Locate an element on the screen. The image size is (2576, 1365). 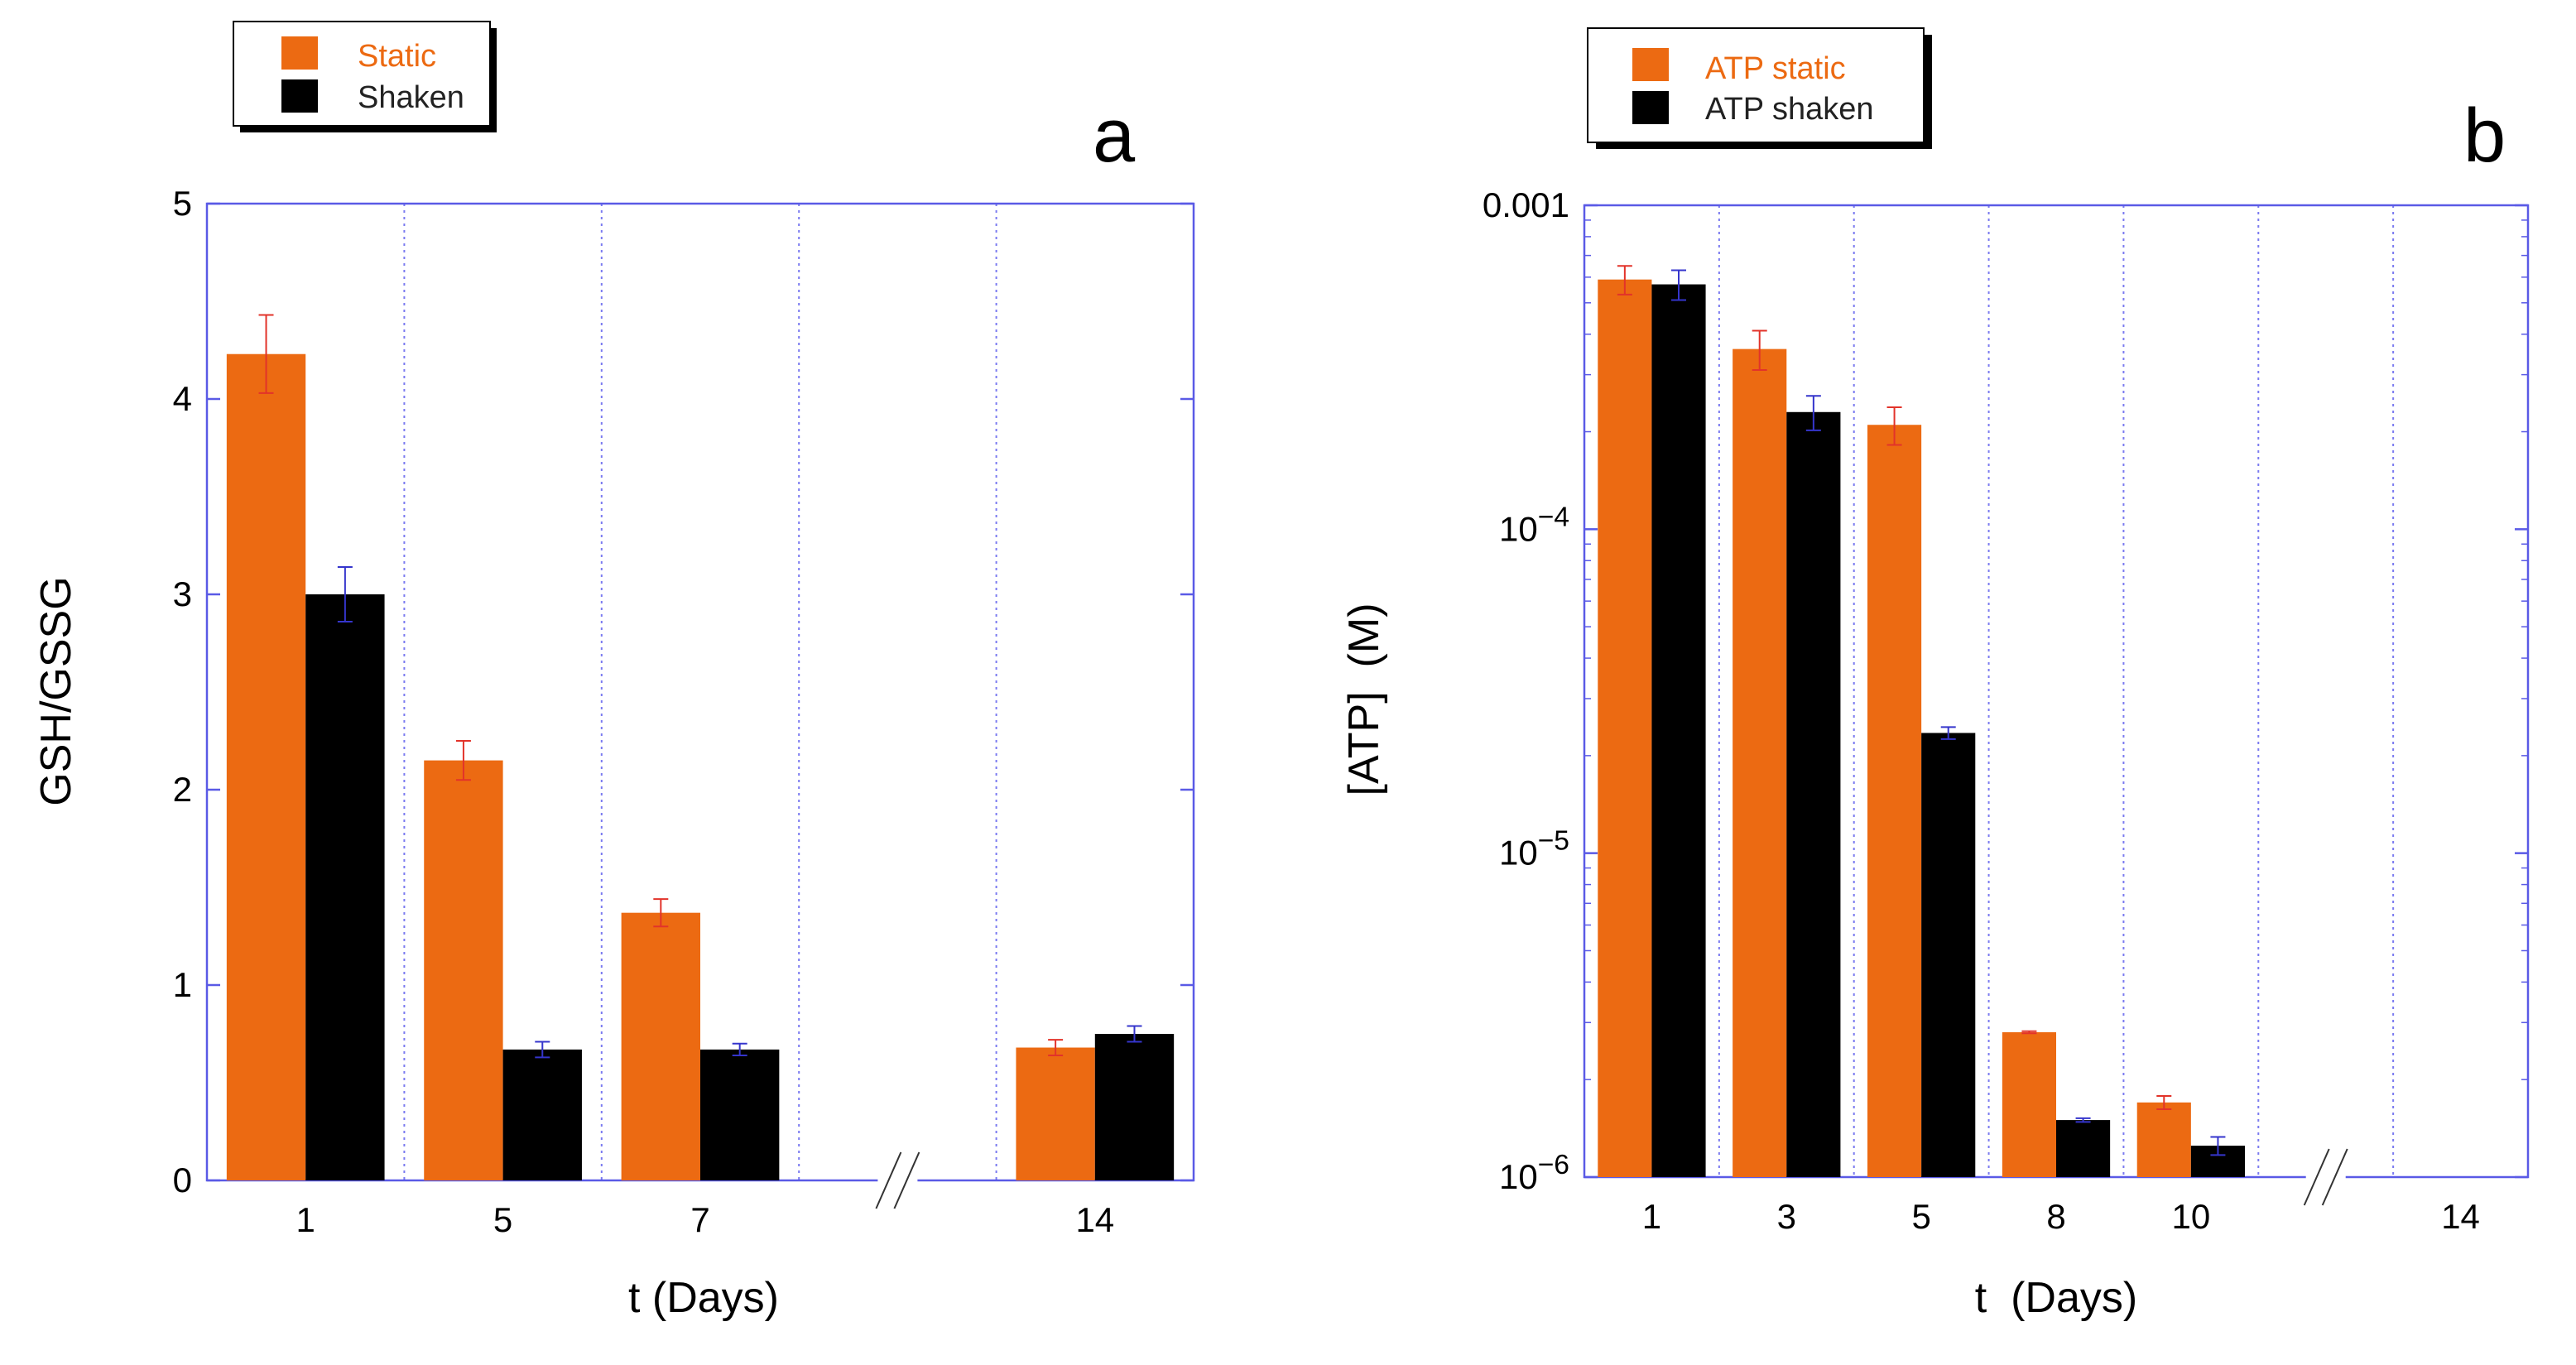
legend-a-label-static: Static is located at coordinates (397, 56).